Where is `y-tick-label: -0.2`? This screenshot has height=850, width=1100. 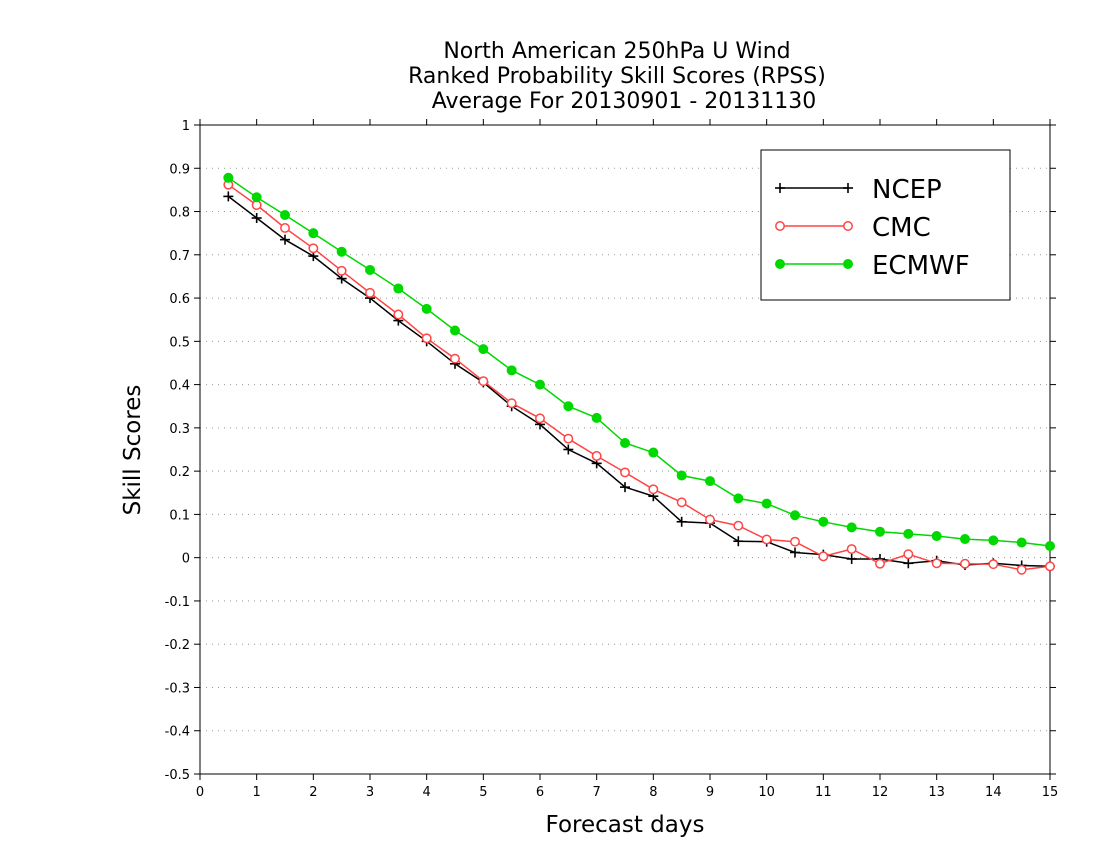 y-tick-label: -0.2 is located at coordinates (177, 645).